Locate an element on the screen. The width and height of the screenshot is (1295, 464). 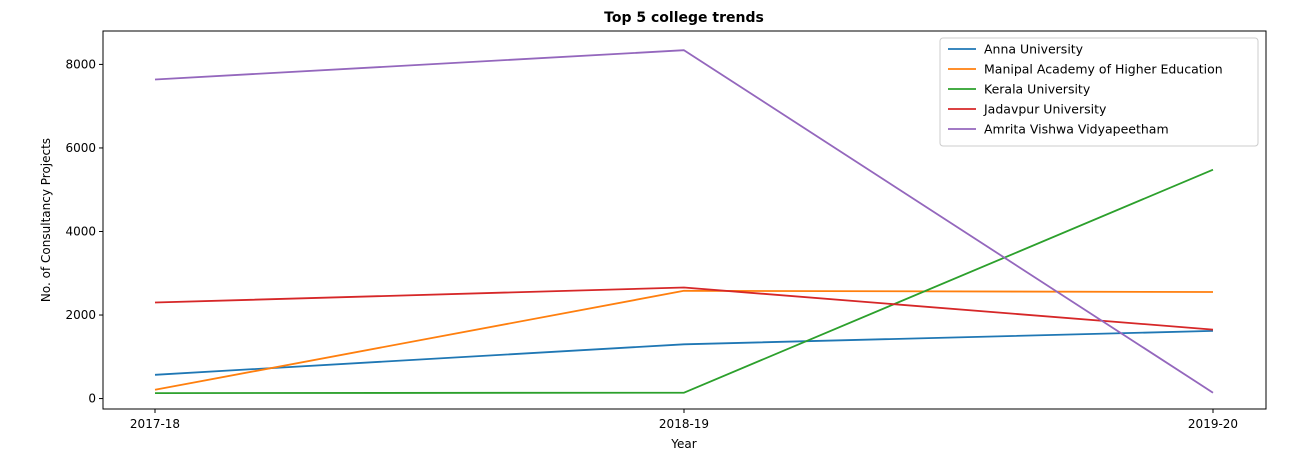
y-tick-label: 8000 is located at coordinates (80, 64).